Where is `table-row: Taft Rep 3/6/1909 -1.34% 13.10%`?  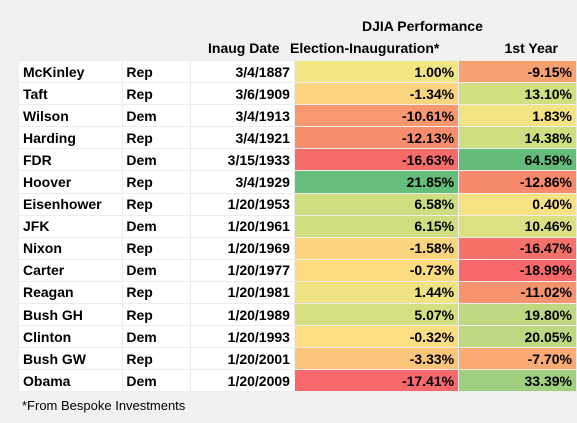 table-row: Taft Rep 3/6/1909 -1.34% 13.10% is located at coordinates (297, 94).